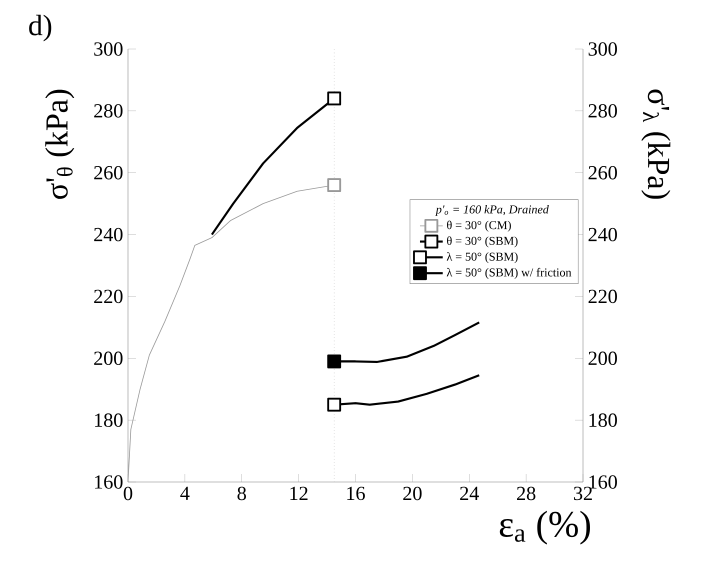  Describe the element at coordinates (602, 297) in the screenshot. I see `y2-tick-label: 220` at that location.